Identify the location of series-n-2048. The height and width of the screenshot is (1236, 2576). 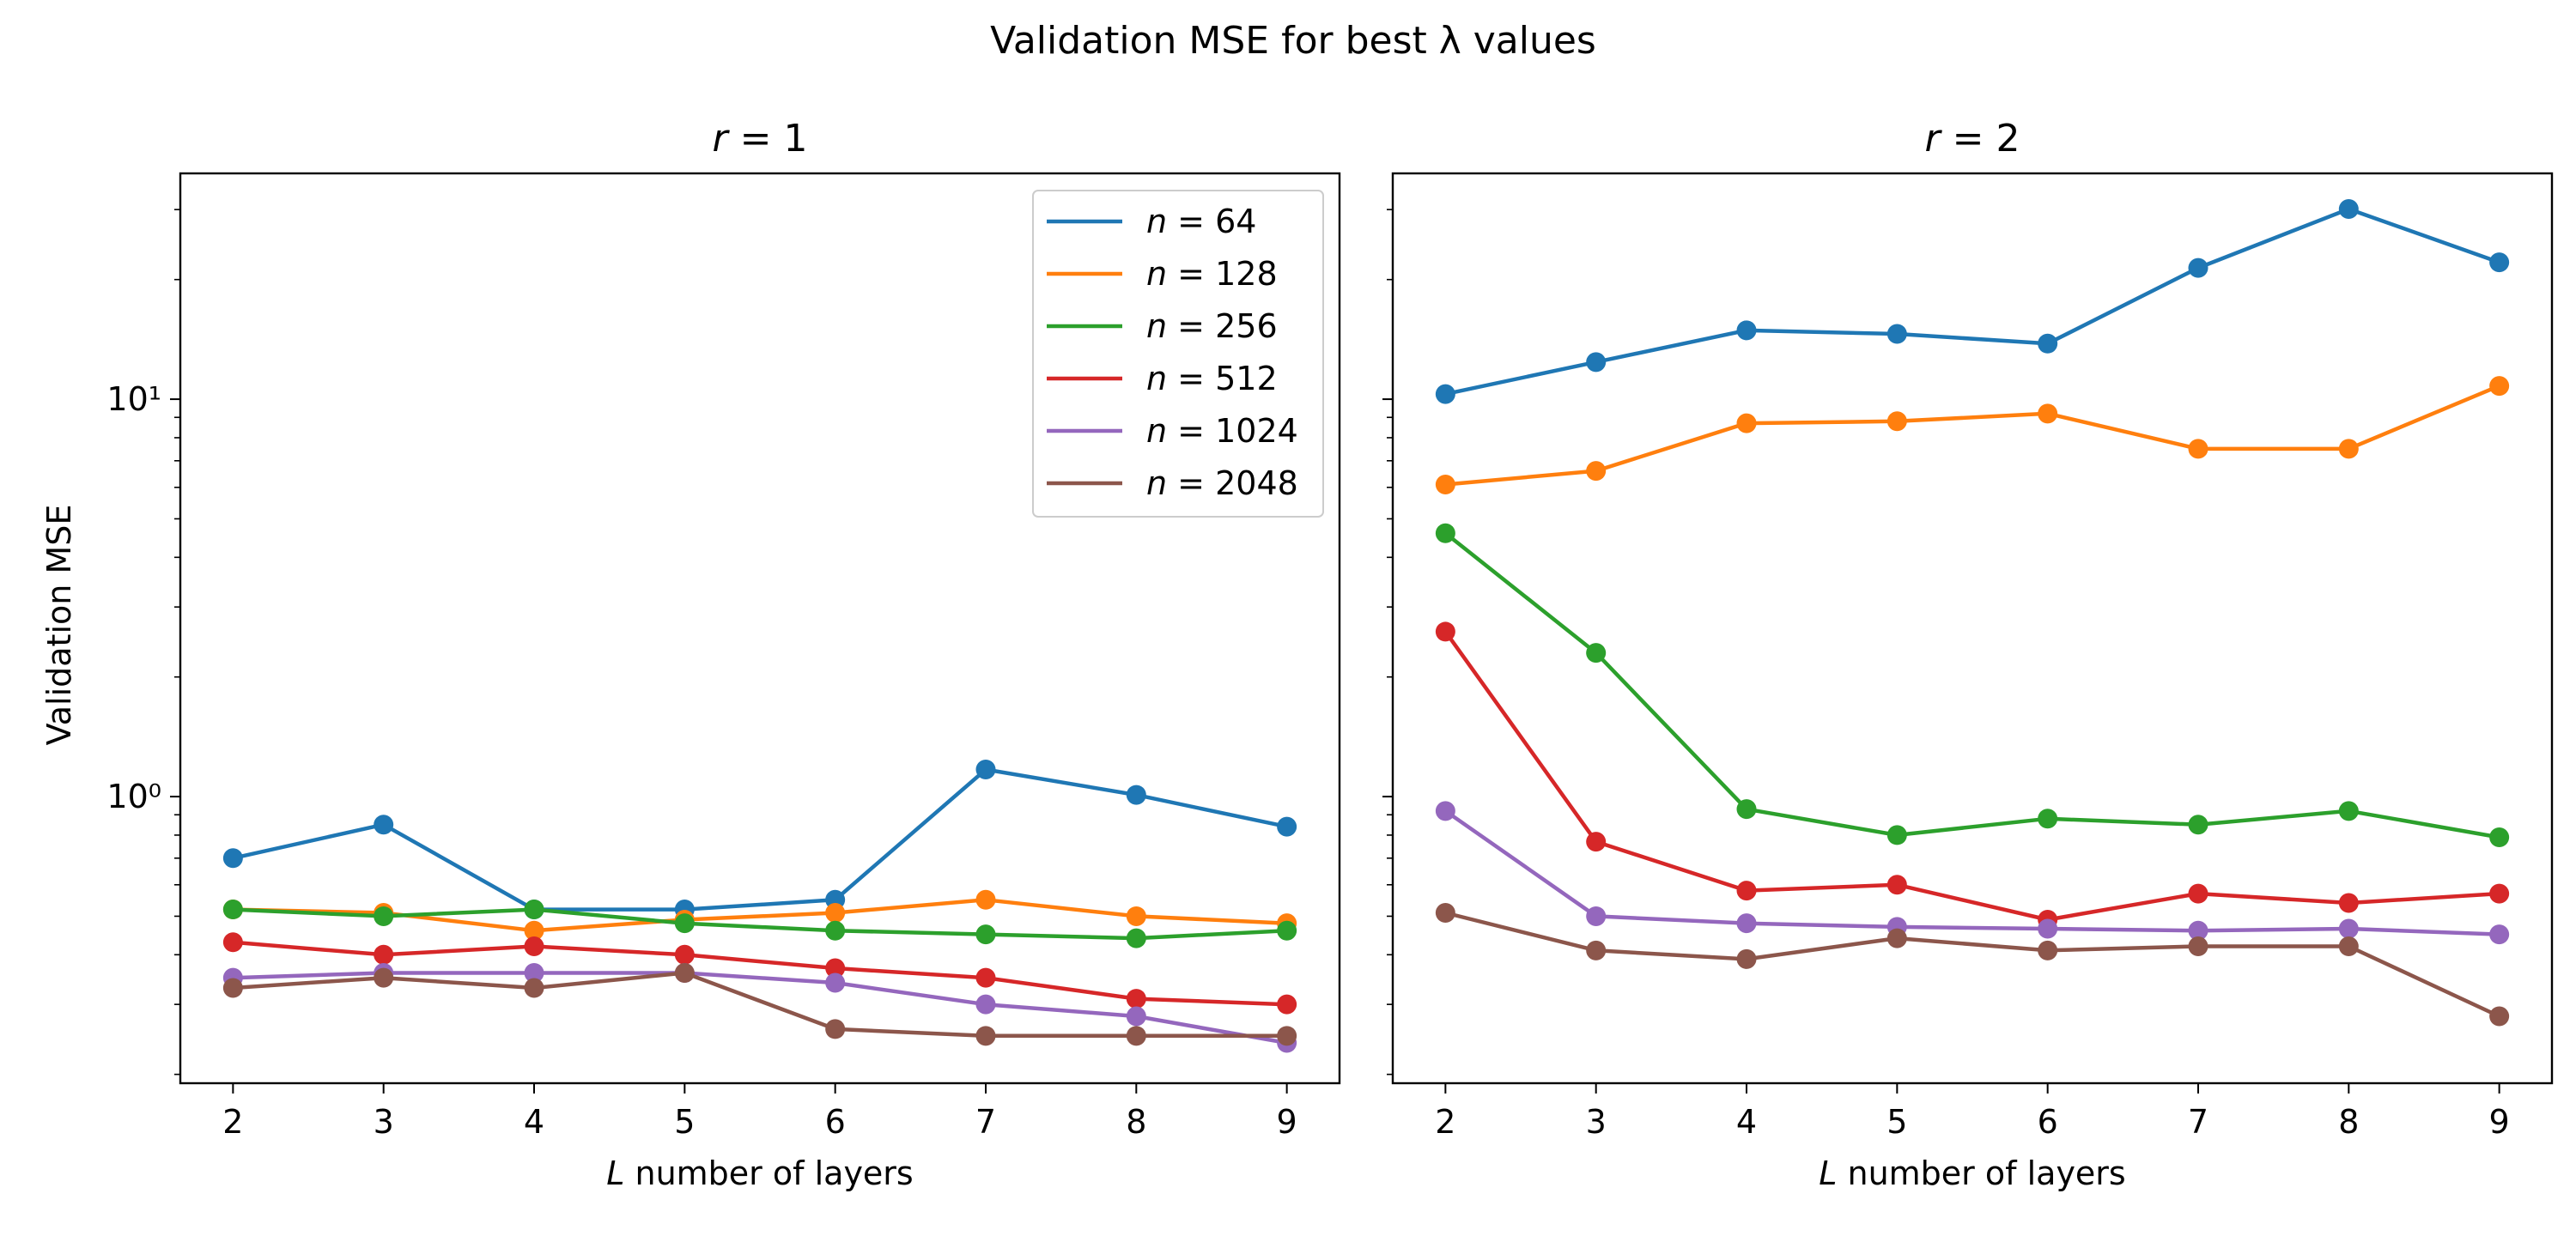
(1973, 964).